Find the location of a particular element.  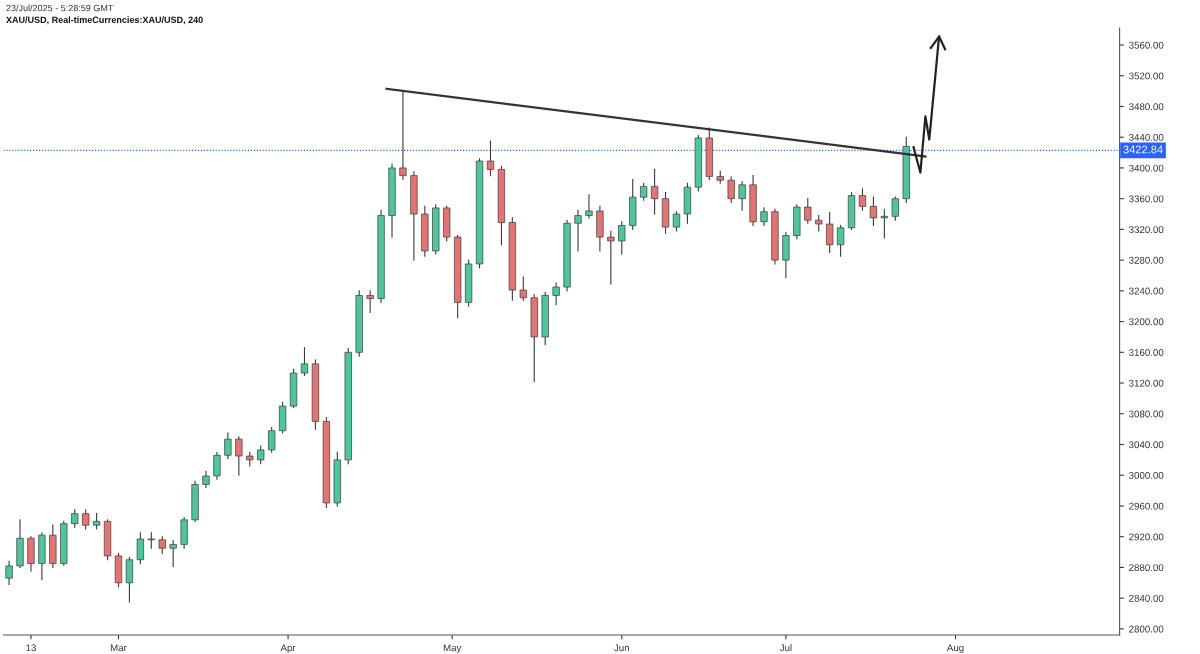

y-tick-label: 3400.00 is located at coordinates (1146, 168).